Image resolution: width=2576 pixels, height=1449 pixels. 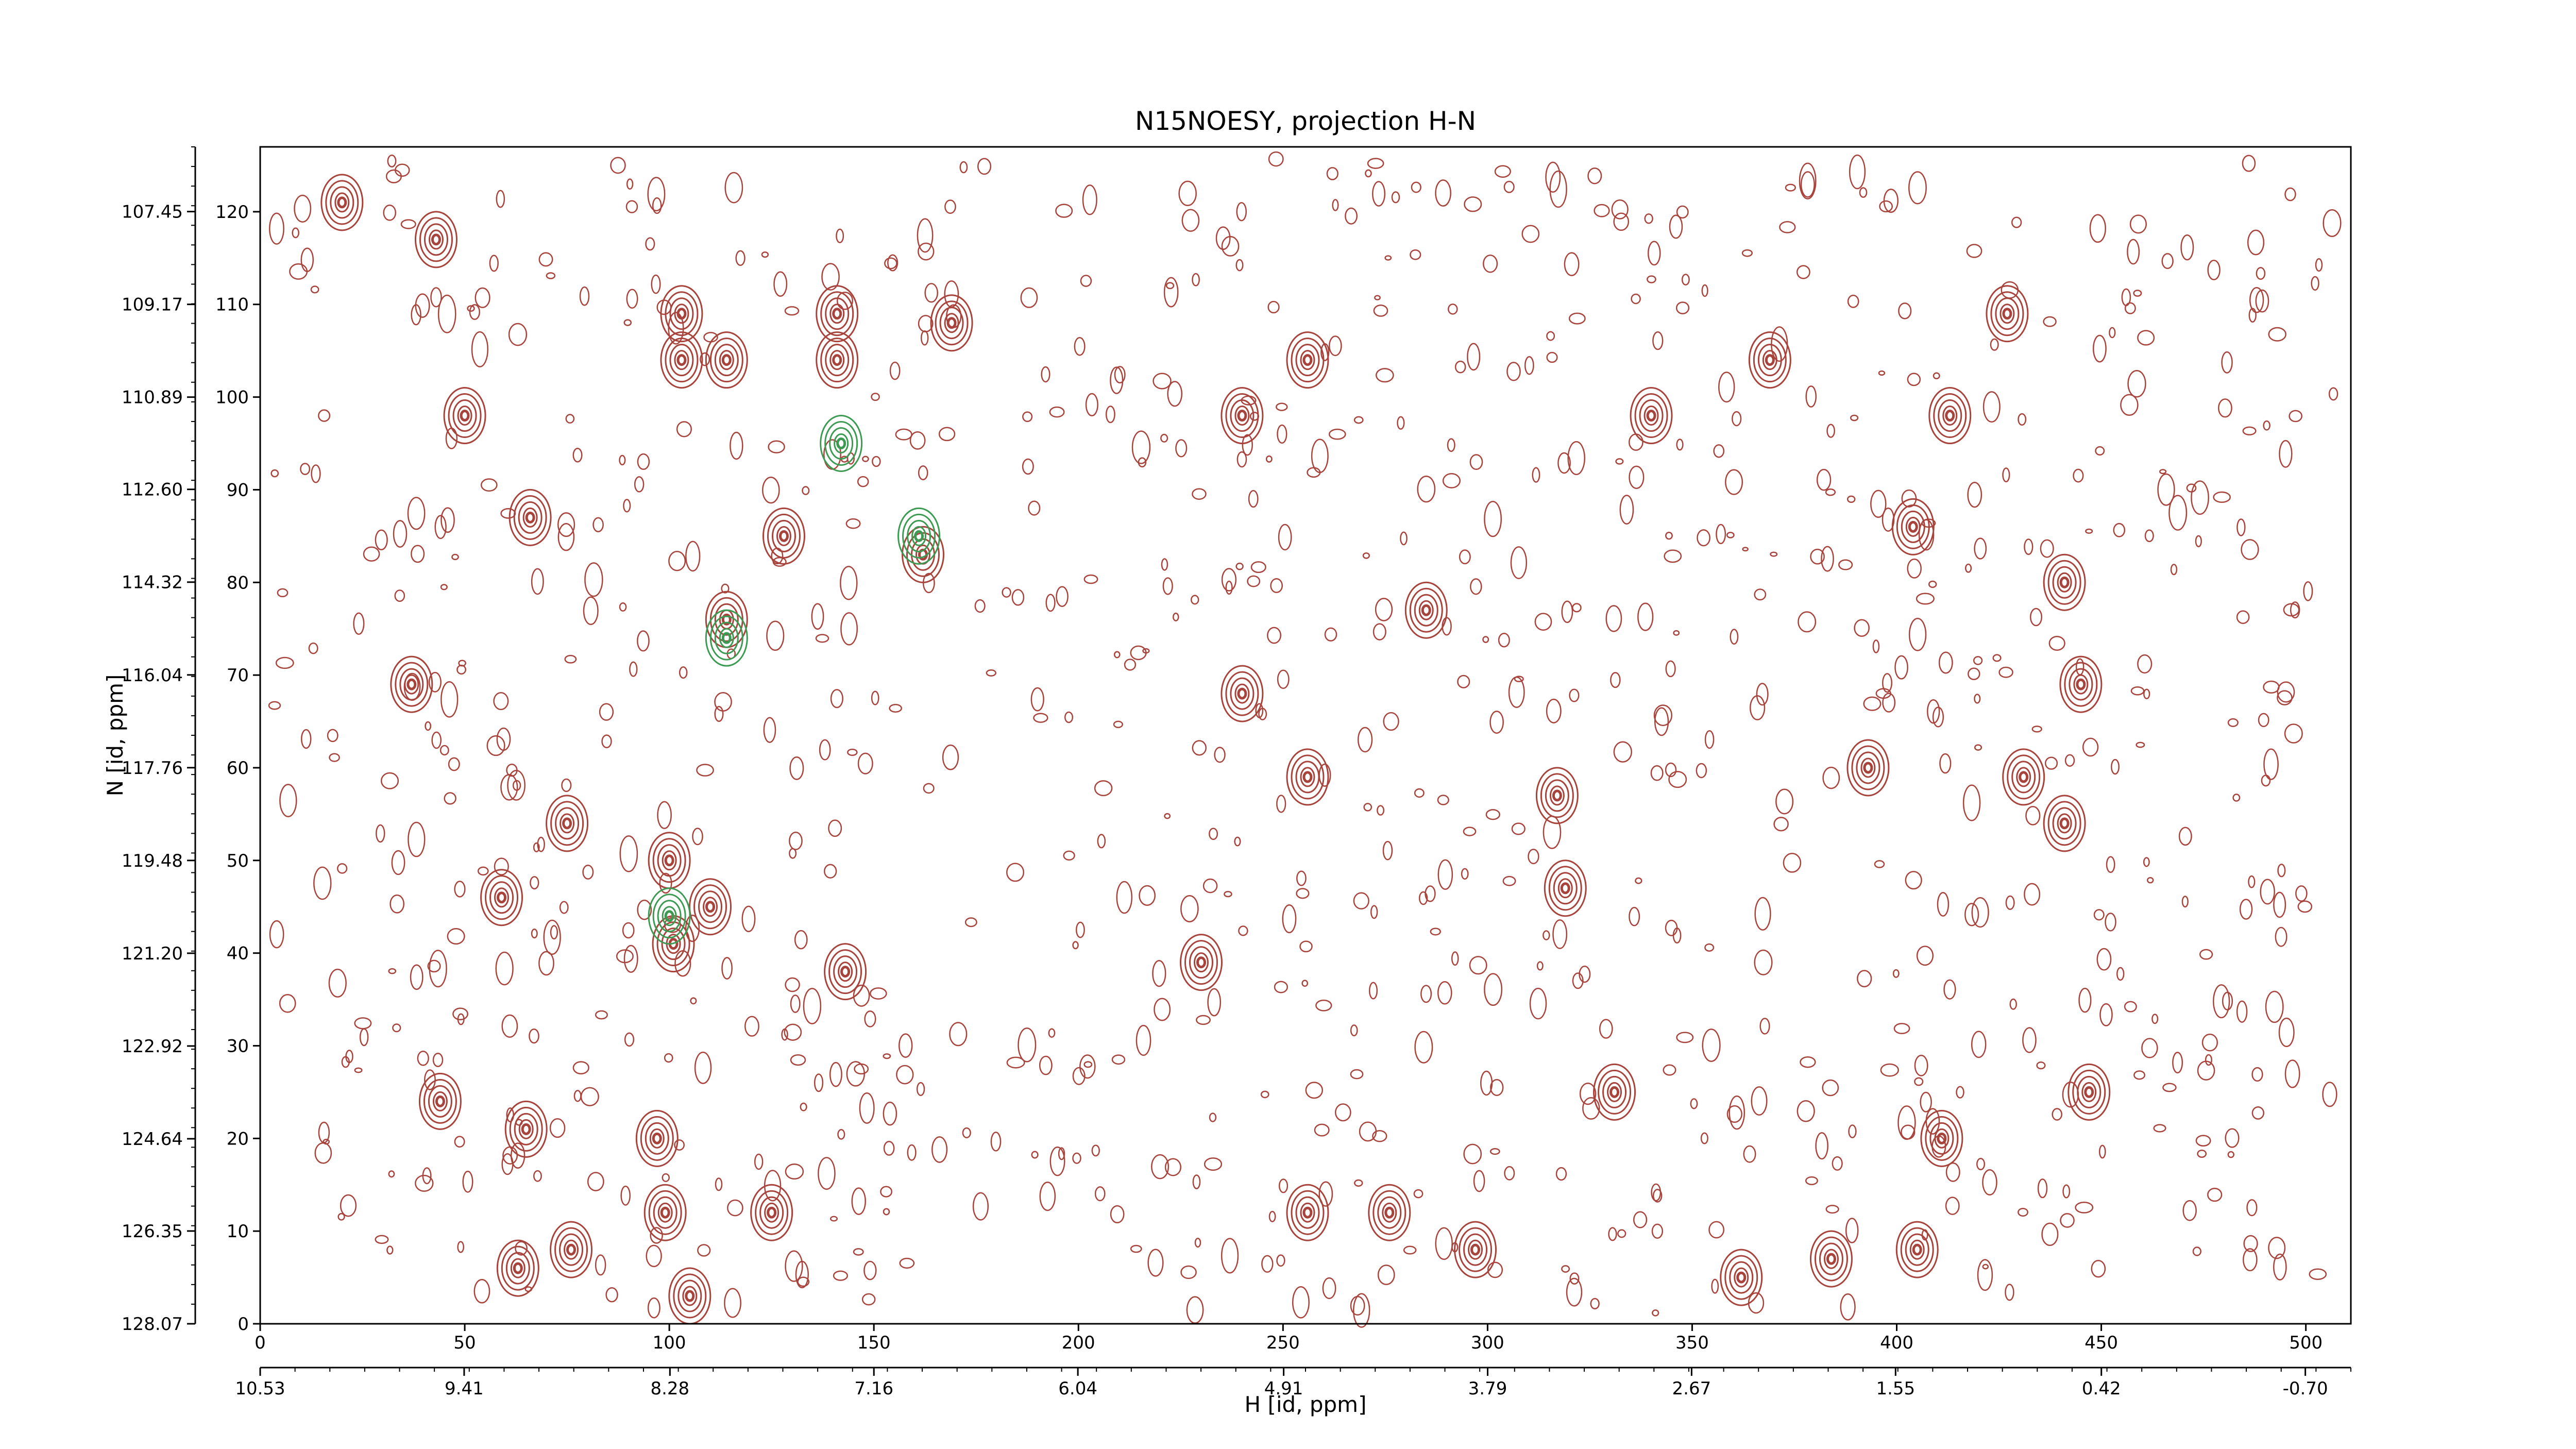 What do you see at coordinates (238, 1231) in the screenshot?
I see `y-tick-label: 10` at bounding box center [238, 1231].